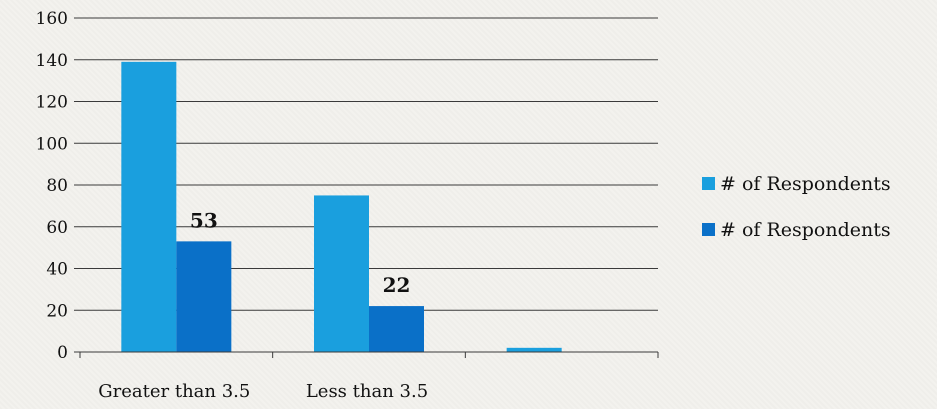 The image size is (937, 409). Describe the element at coordinates (397, 285) in the screenshot. I see `data-label: 22` at that location.